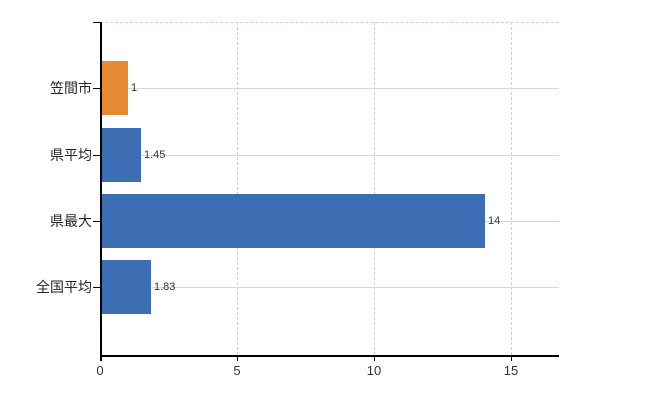 Image resolution: width=650 pixels, height=400 pixels. What do you see at coordinates (101, 191) in the screenshot?
I see `y-axis-line` at bounding box center [101, 191].